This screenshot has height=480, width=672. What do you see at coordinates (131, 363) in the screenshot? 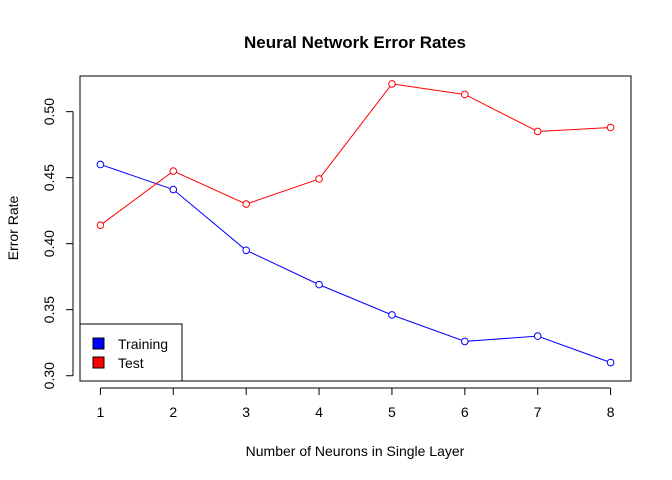
I see `test-legend-label: Test` at bounding box center [131, 363].